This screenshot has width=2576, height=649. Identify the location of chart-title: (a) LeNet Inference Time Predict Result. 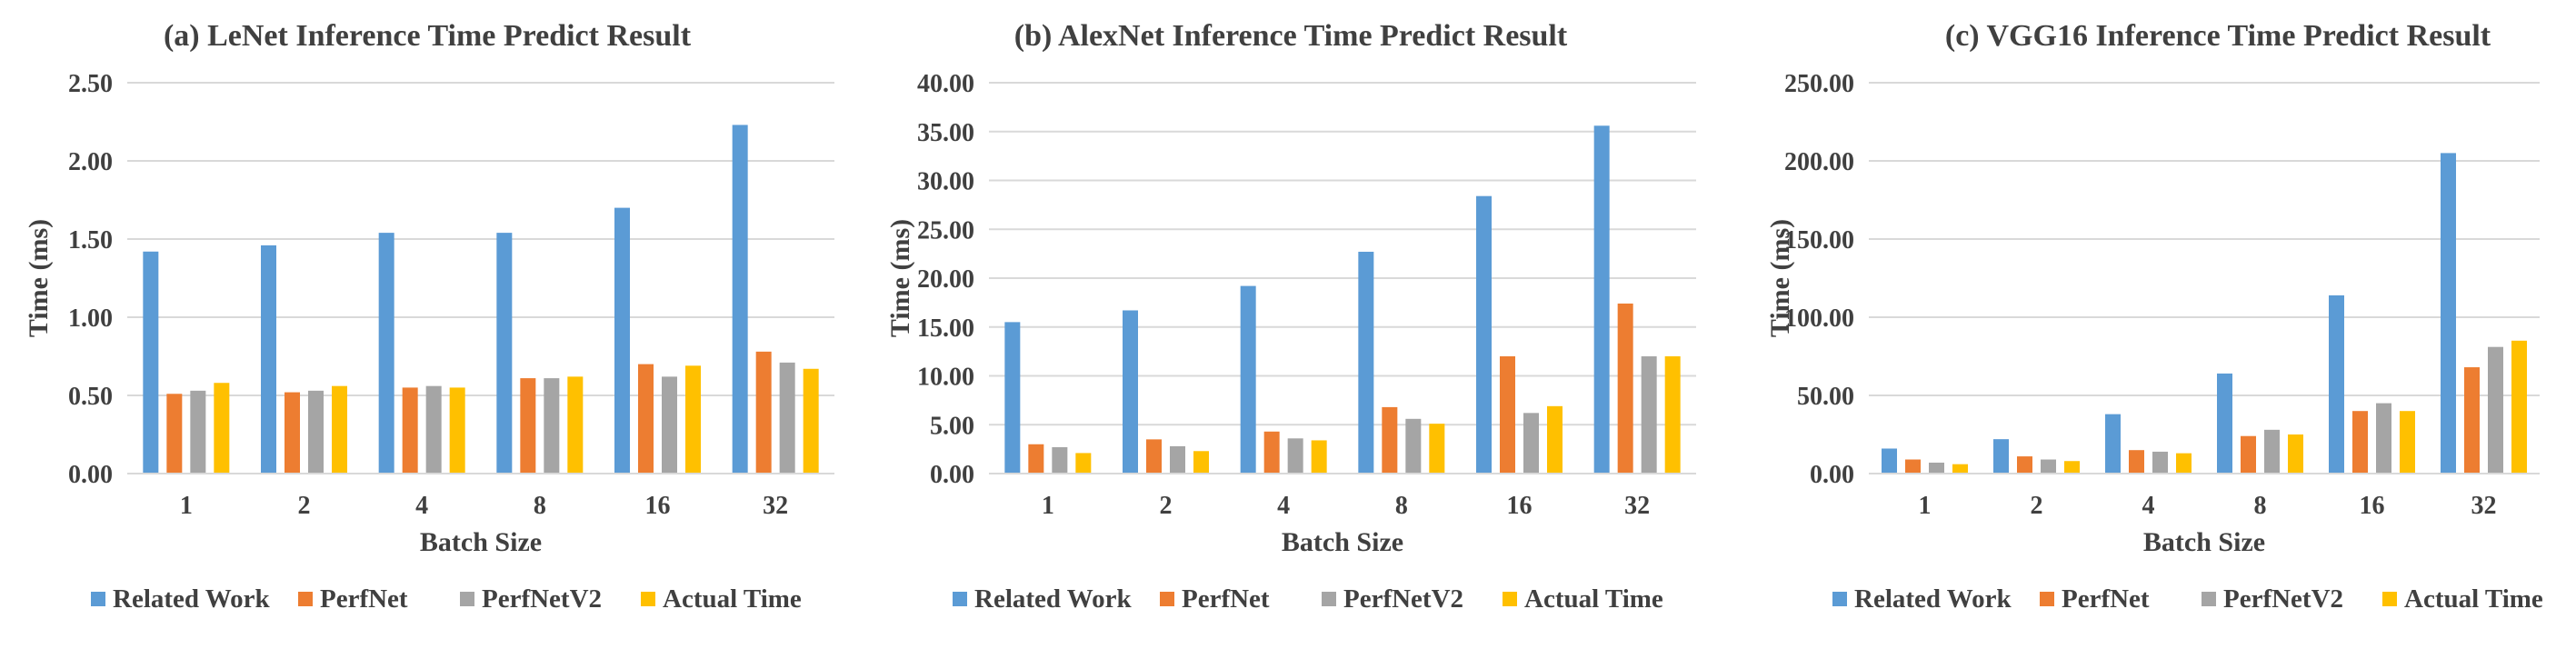
(428, 36).